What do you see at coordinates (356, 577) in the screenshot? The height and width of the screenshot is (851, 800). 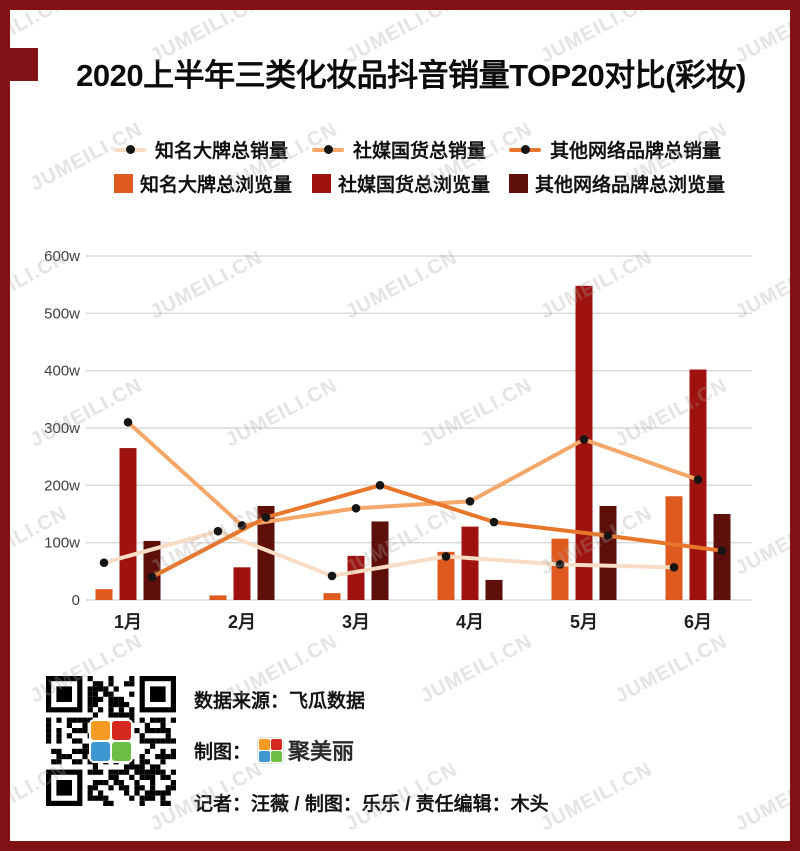 I see `bar-社媒国货总浏览量-3月` at bounding box center [356, 577].